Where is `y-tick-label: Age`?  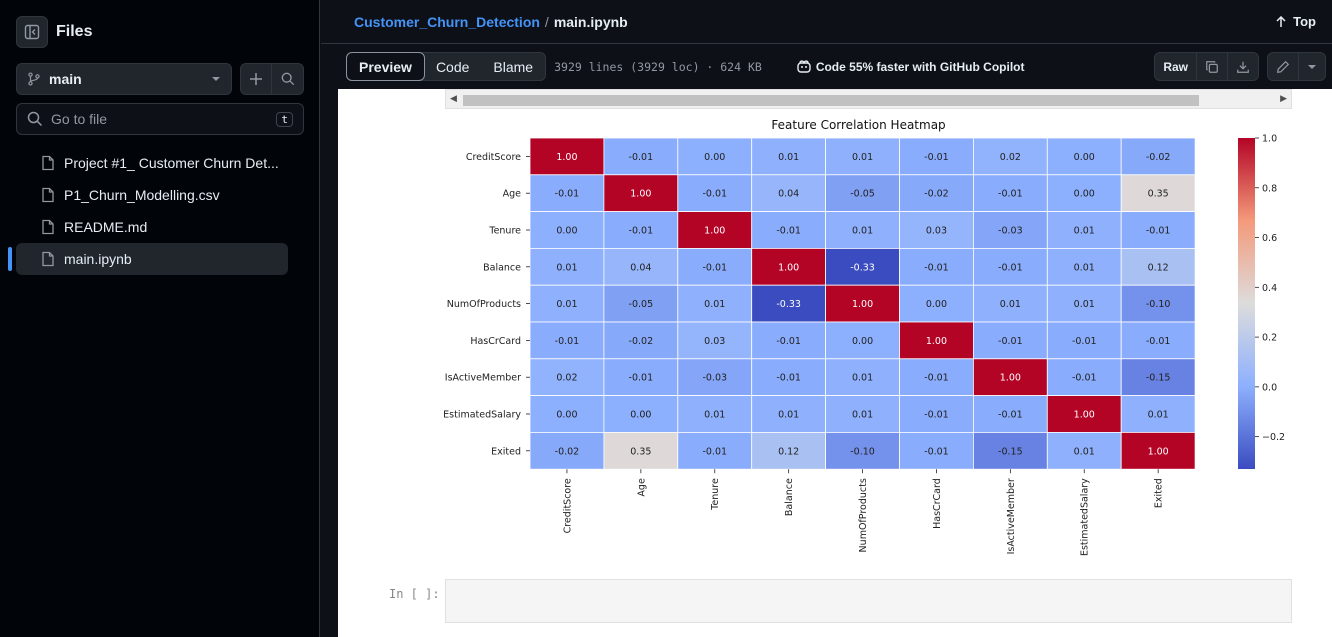 y-tick-label: Age is located at coordinates (512, 194).